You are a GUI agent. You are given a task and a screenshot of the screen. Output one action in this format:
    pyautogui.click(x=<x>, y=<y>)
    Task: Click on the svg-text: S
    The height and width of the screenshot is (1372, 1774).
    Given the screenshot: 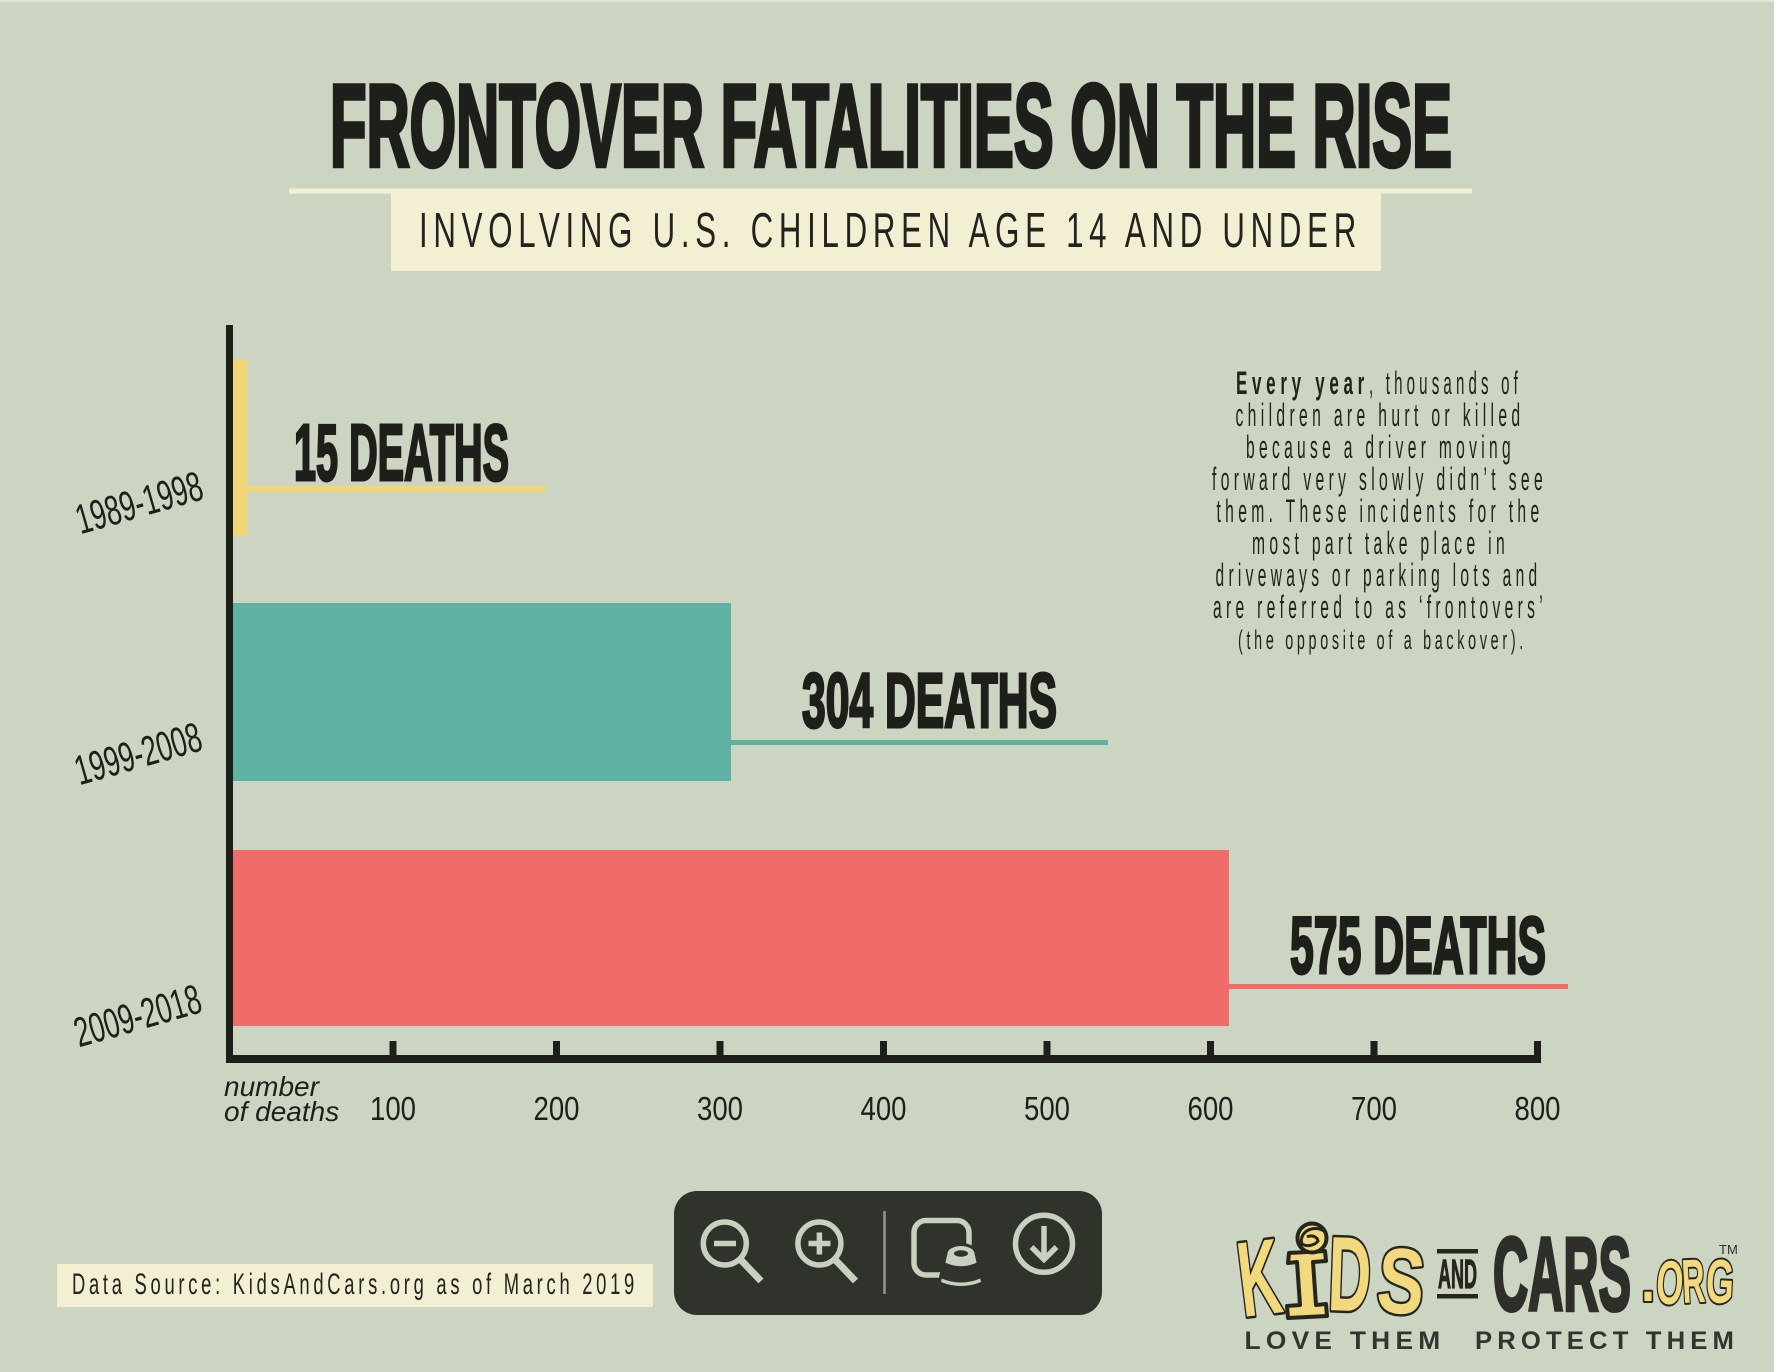 What is the action you would take?
    pyautogui.click(x=1401, y=1281)
    